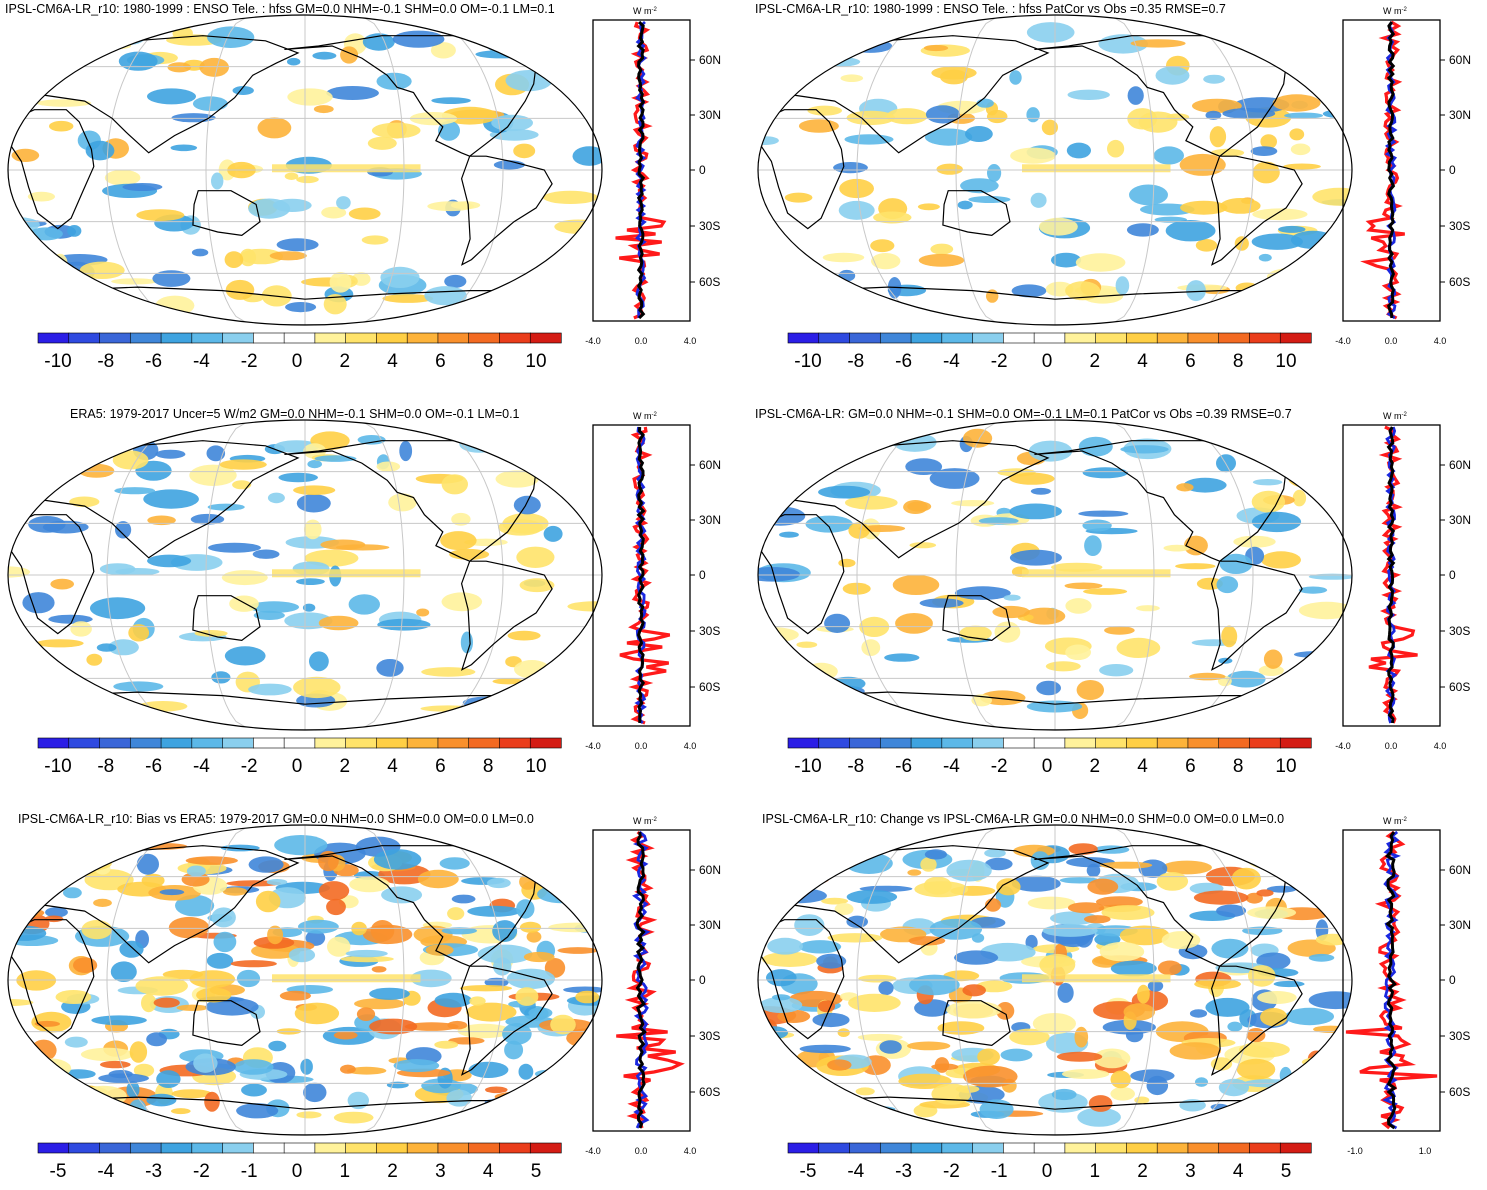 This screenshot has height=1190, width=1487. I want to click on coast-antarctic, so click(305, 710).